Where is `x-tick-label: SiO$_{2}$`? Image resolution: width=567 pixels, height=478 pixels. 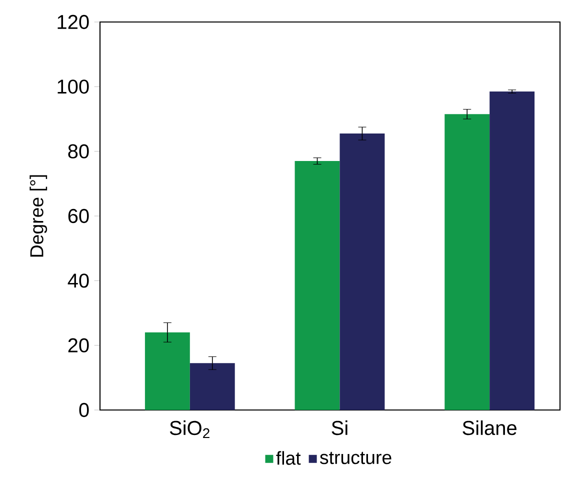 x-tick-label: SiO$_{2}$ is located at coordinates (190, 429).